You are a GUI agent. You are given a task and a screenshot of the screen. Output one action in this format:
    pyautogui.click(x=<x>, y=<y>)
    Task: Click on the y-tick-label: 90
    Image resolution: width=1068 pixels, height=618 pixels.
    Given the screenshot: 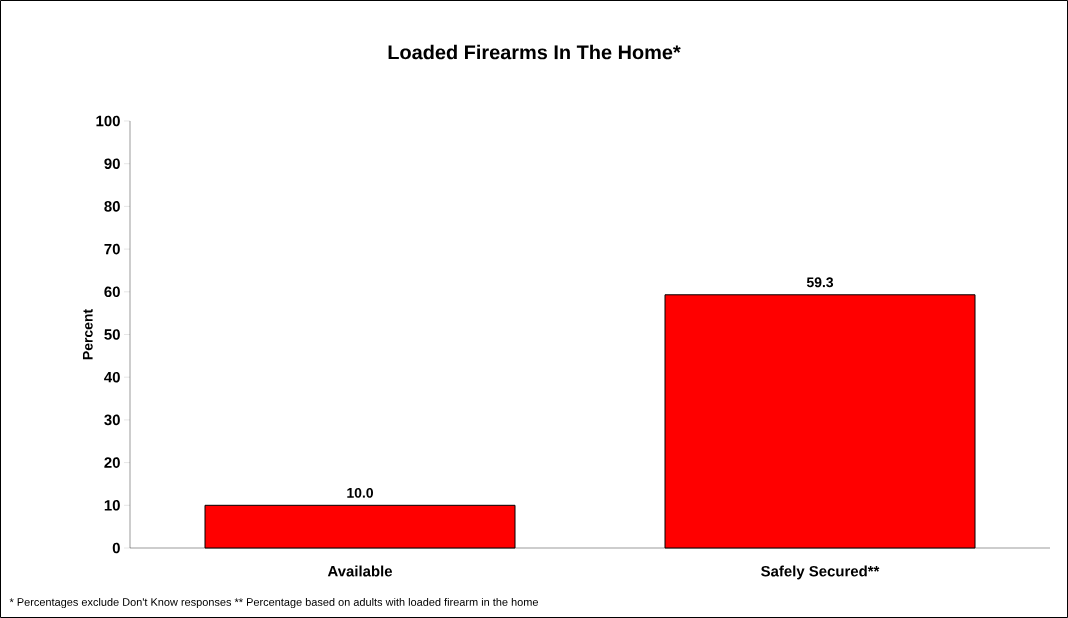 What is the action you would take?
    pyautogui.click(x=112, y=163)
    